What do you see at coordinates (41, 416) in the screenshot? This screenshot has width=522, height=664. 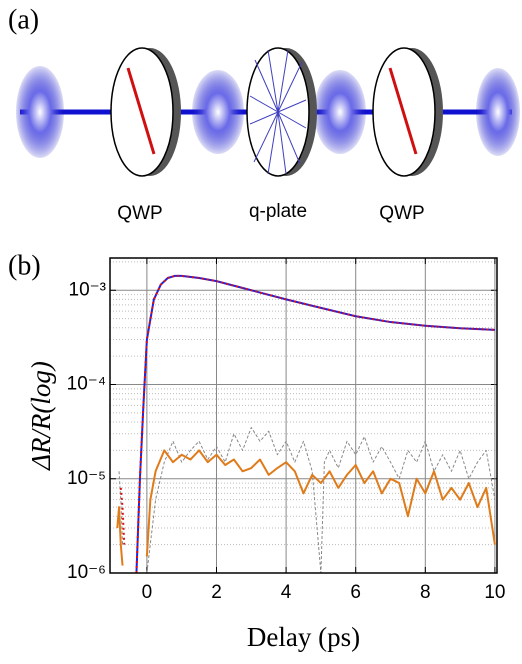 I see `y-axis-label: ΔR/R(log)` at bounding box center [41, 416].